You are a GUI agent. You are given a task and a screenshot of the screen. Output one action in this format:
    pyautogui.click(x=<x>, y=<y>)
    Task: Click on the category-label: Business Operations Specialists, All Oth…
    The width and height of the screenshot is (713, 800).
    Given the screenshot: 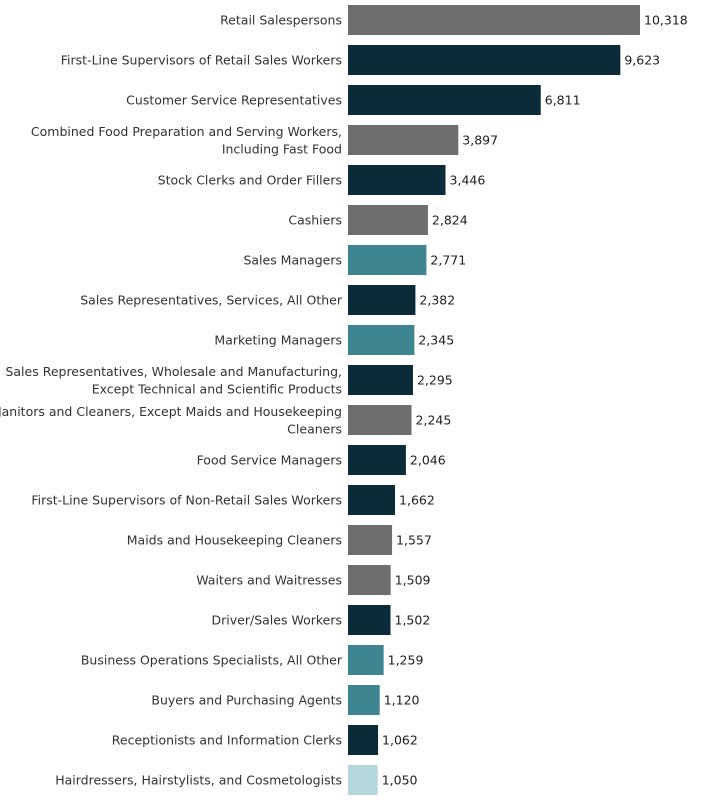 What is the action you would take?
    pyautogui.click(x=212, y=660)
    